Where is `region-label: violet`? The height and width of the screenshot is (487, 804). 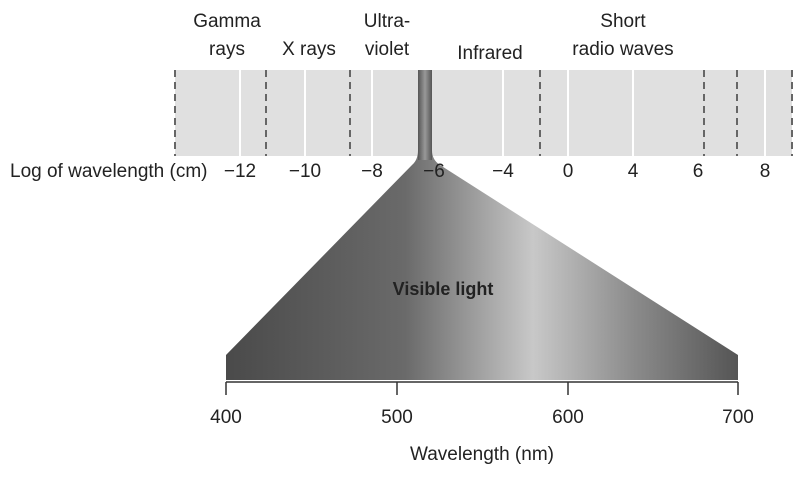
region-label: violet is located at coordinates (387, 49).